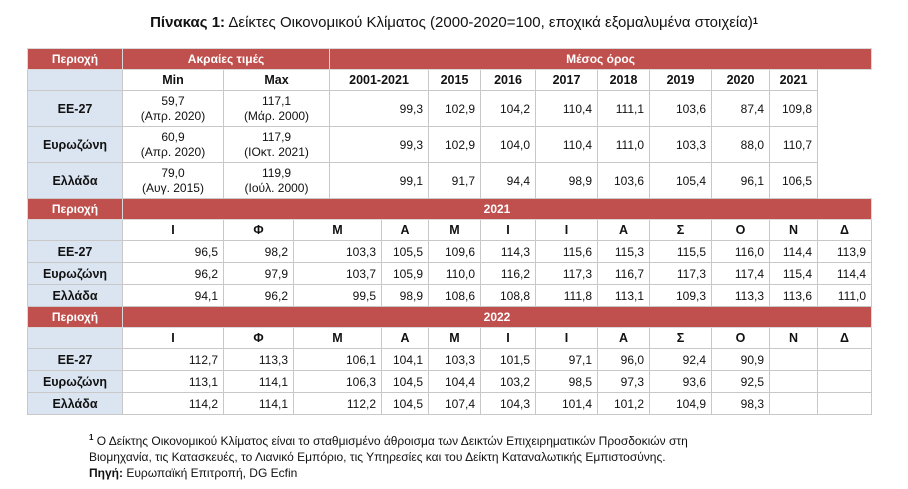  I want to click on month-value: 105,9, so click(405, 273).